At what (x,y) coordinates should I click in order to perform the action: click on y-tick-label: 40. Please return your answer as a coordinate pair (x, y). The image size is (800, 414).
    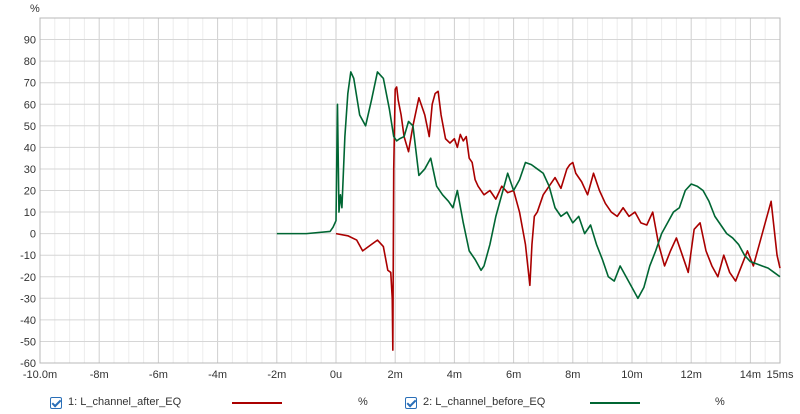
    Looking at the image, I should click on (30, 148).